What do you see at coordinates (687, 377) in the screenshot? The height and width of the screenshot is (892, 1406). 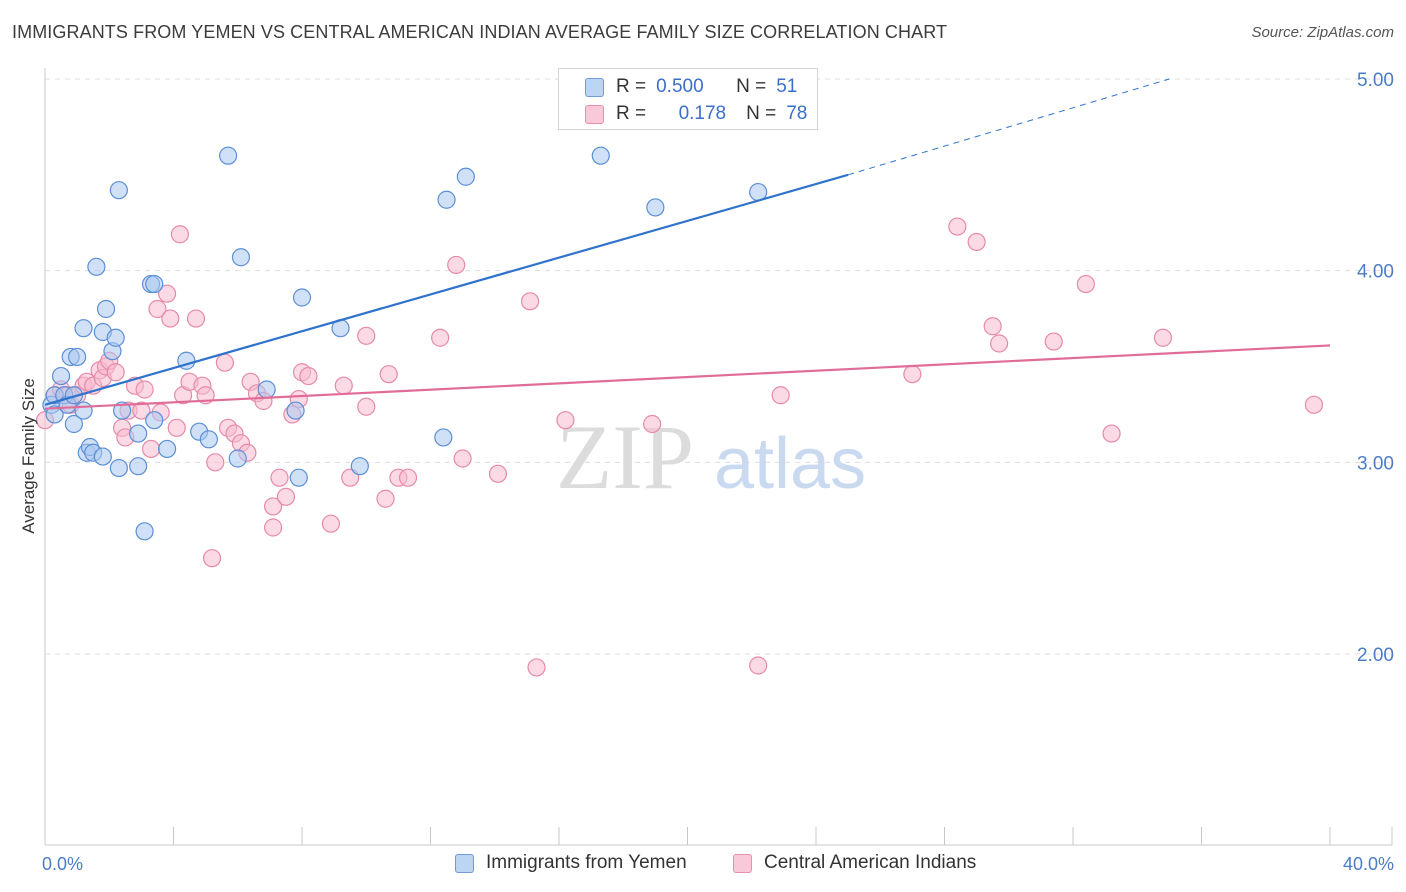 I see `trend-line-cai` at bounding box center [687, 377].